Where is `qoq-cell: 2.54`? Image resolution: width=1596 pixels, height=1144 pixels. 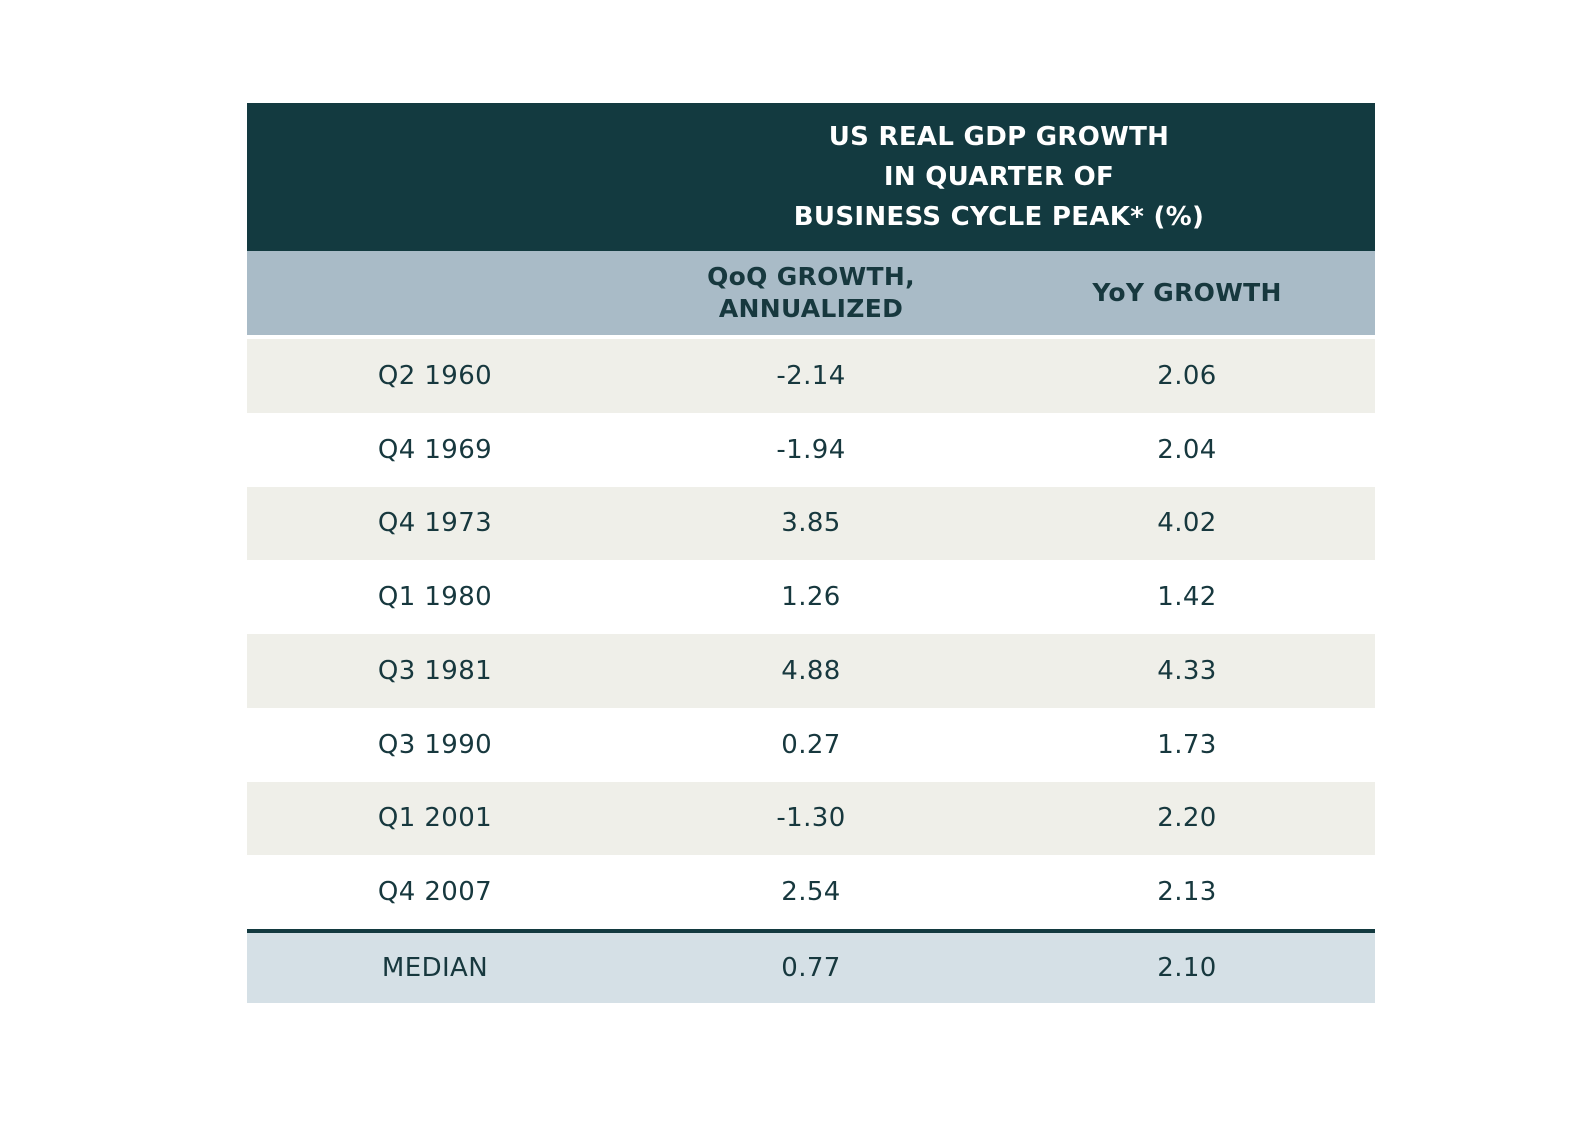 qoq-cell: 2.54 is located at coordinates (811, 892).